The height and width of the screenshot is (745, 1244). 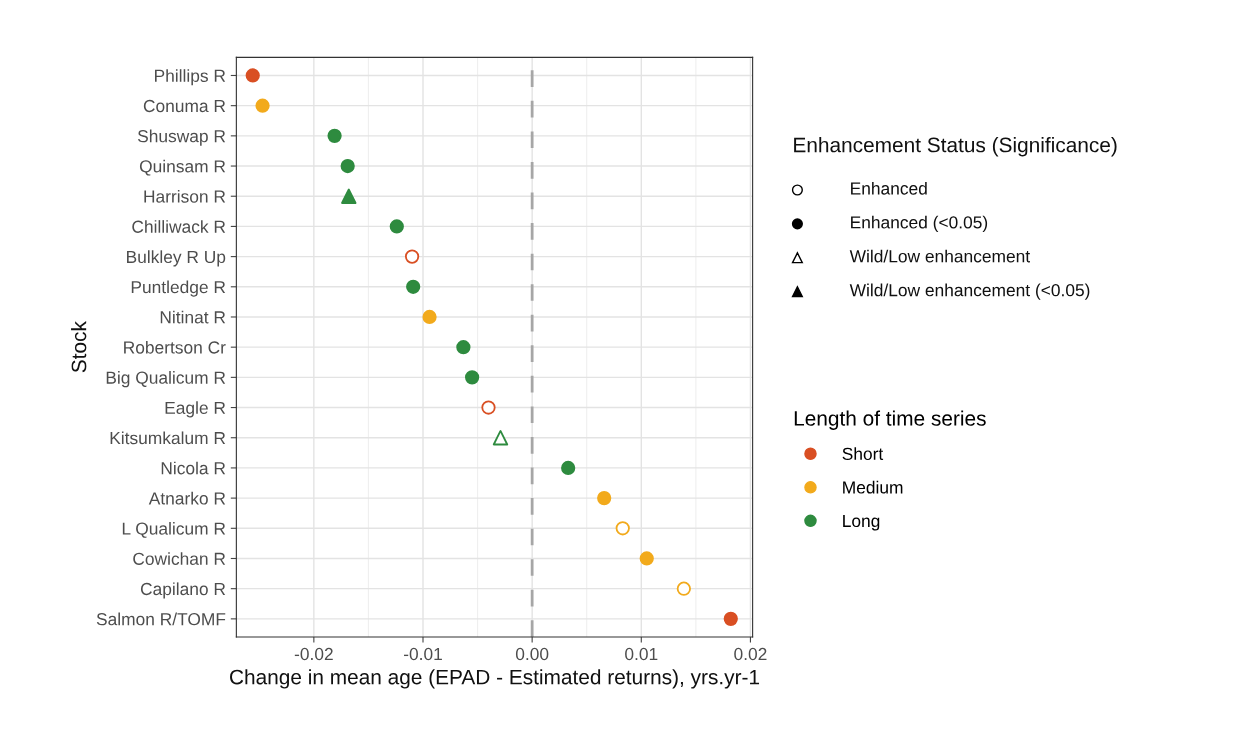 What do you see at coordinates (889, 188) in the screenshot?
I see `text: Enhanced` at bounding box center [889, 188].